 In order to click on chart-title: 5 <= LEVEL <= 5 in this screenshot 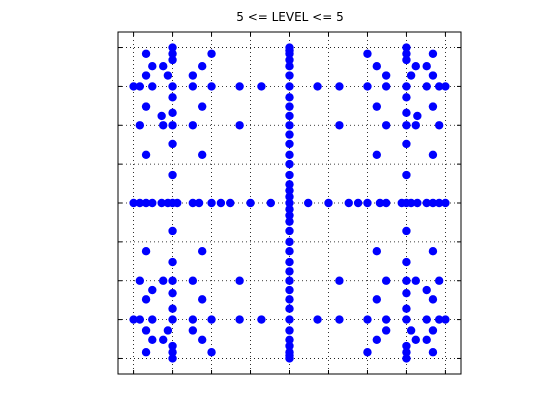, I will do `click(290, 17)`.